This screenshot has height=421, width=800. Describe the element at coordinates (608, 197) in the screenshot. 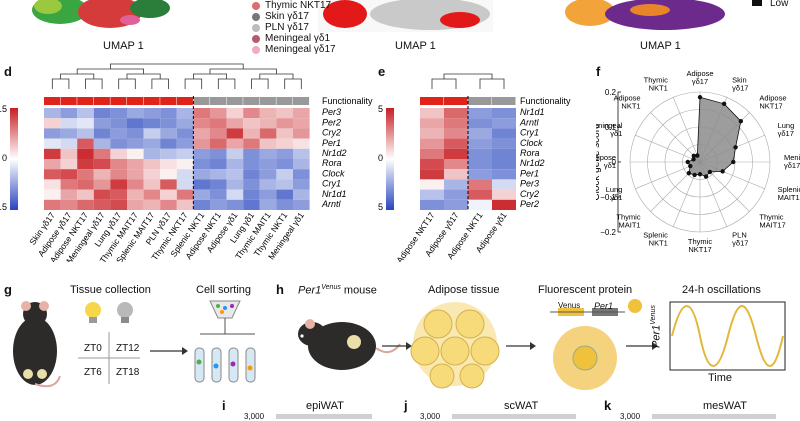

I see `radar-tick-label: −0.1` at that location.